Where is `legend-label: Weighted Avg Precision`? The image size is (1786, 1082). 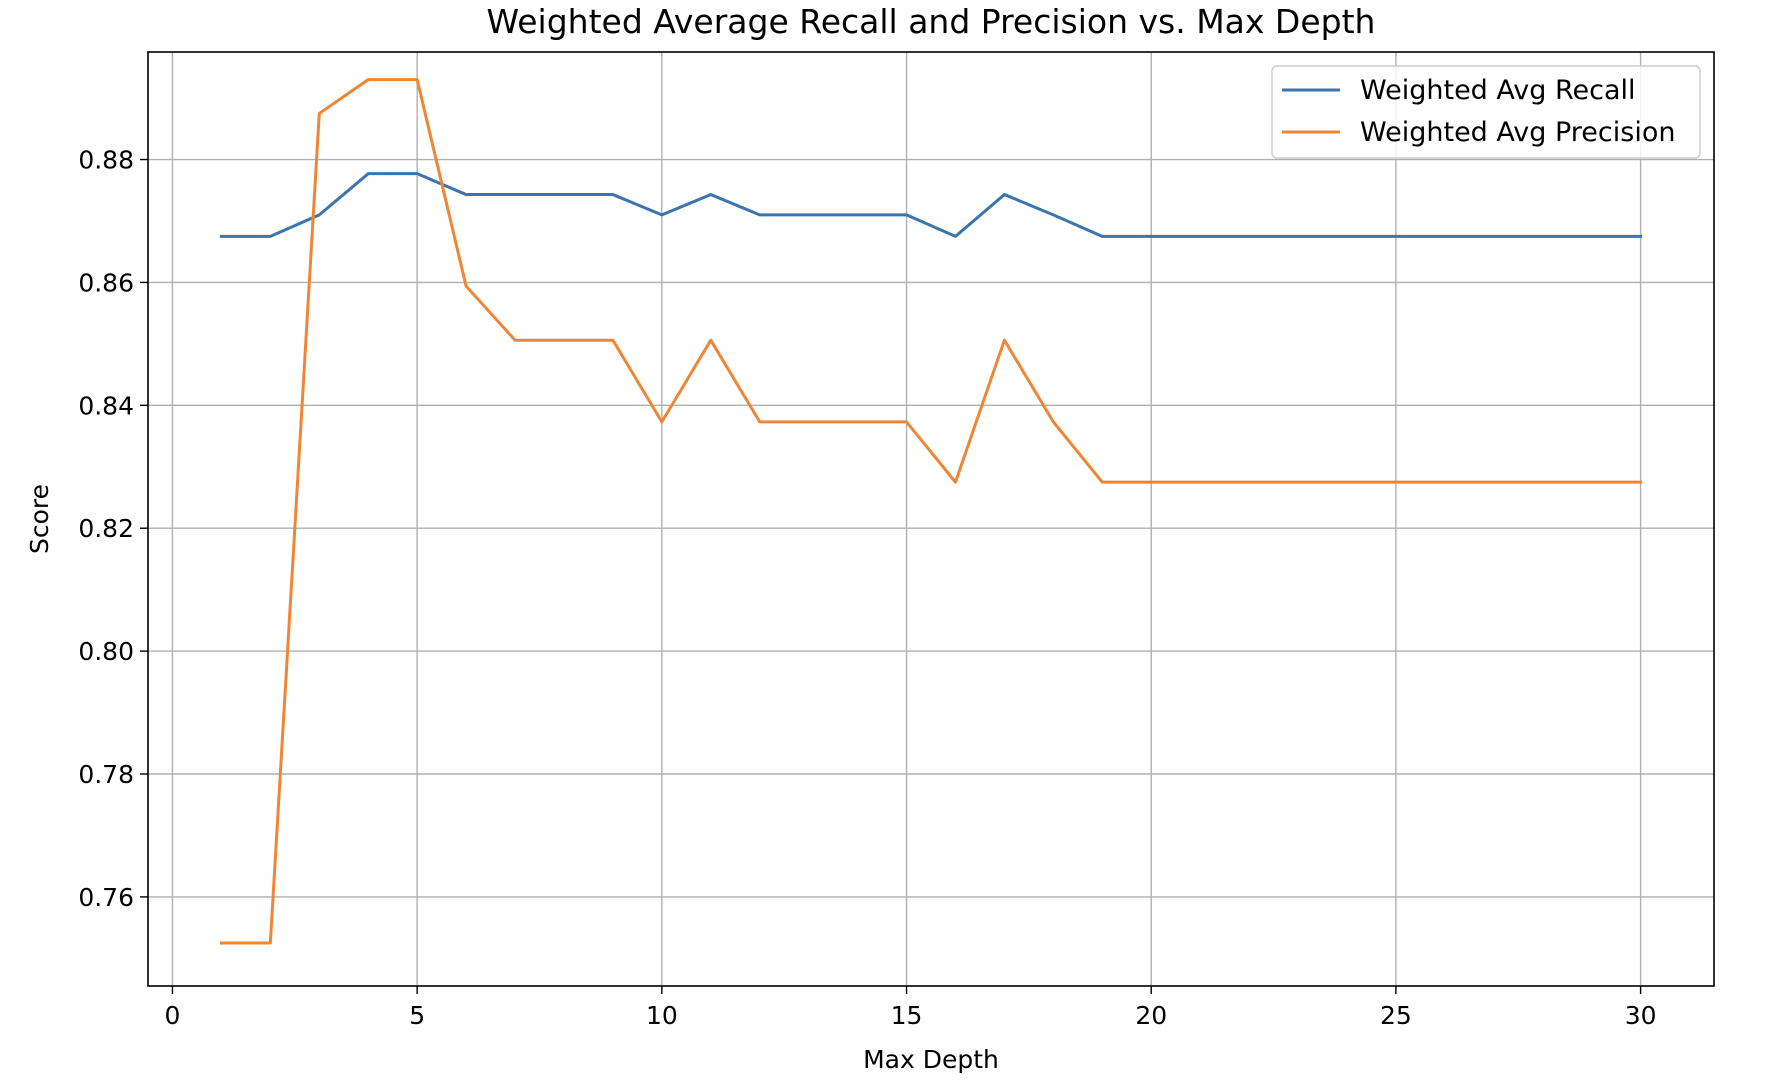 legend-label: Weighted Avg Precision is located at coordinates (1517, 132).